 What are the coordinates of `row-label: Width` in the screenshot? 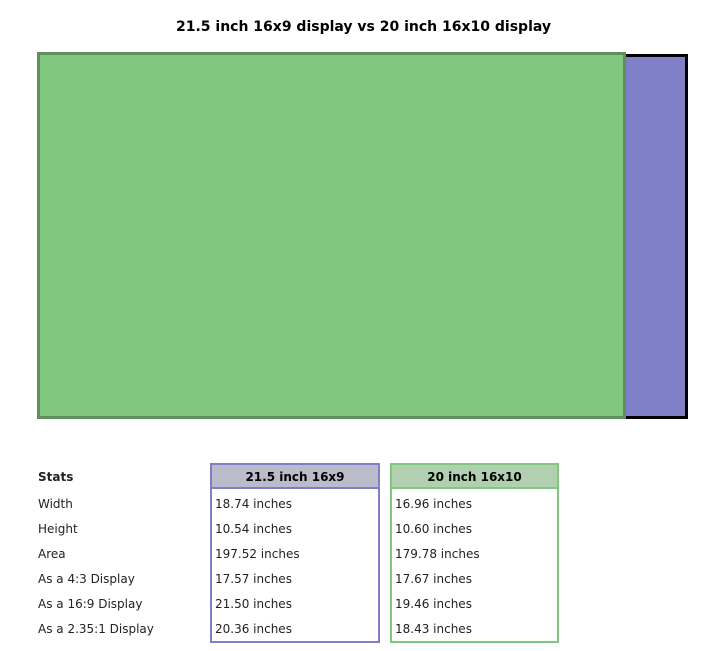 It's located at (55, 504).